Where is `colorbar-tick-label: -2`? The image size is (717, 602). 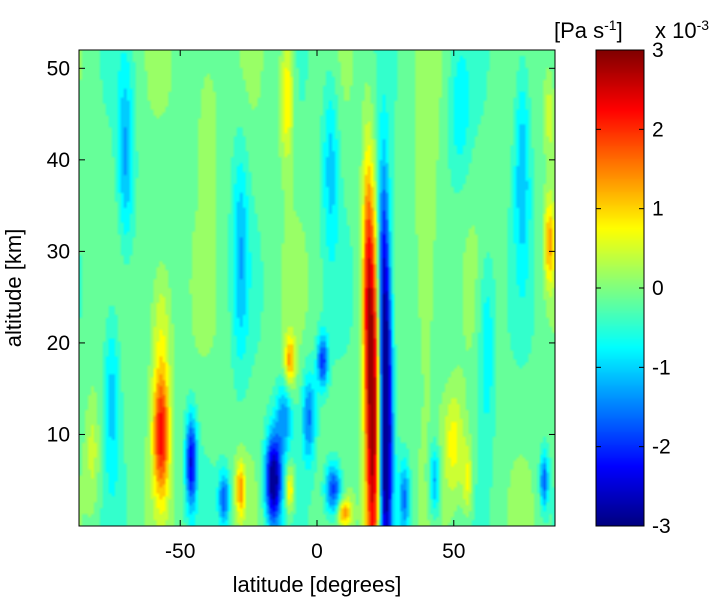
colorbar-tick-label: -2 is located at coordinates (661, 447).